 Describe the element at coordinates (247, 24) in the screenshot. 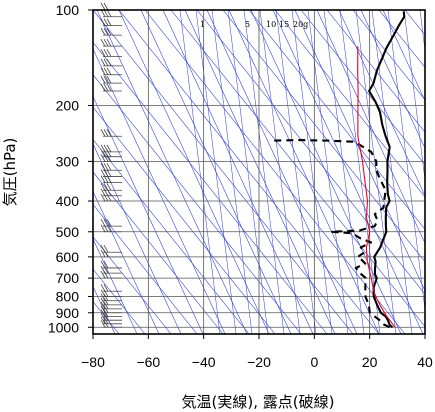

I see `mixing-ratio-label: 5` at that location.